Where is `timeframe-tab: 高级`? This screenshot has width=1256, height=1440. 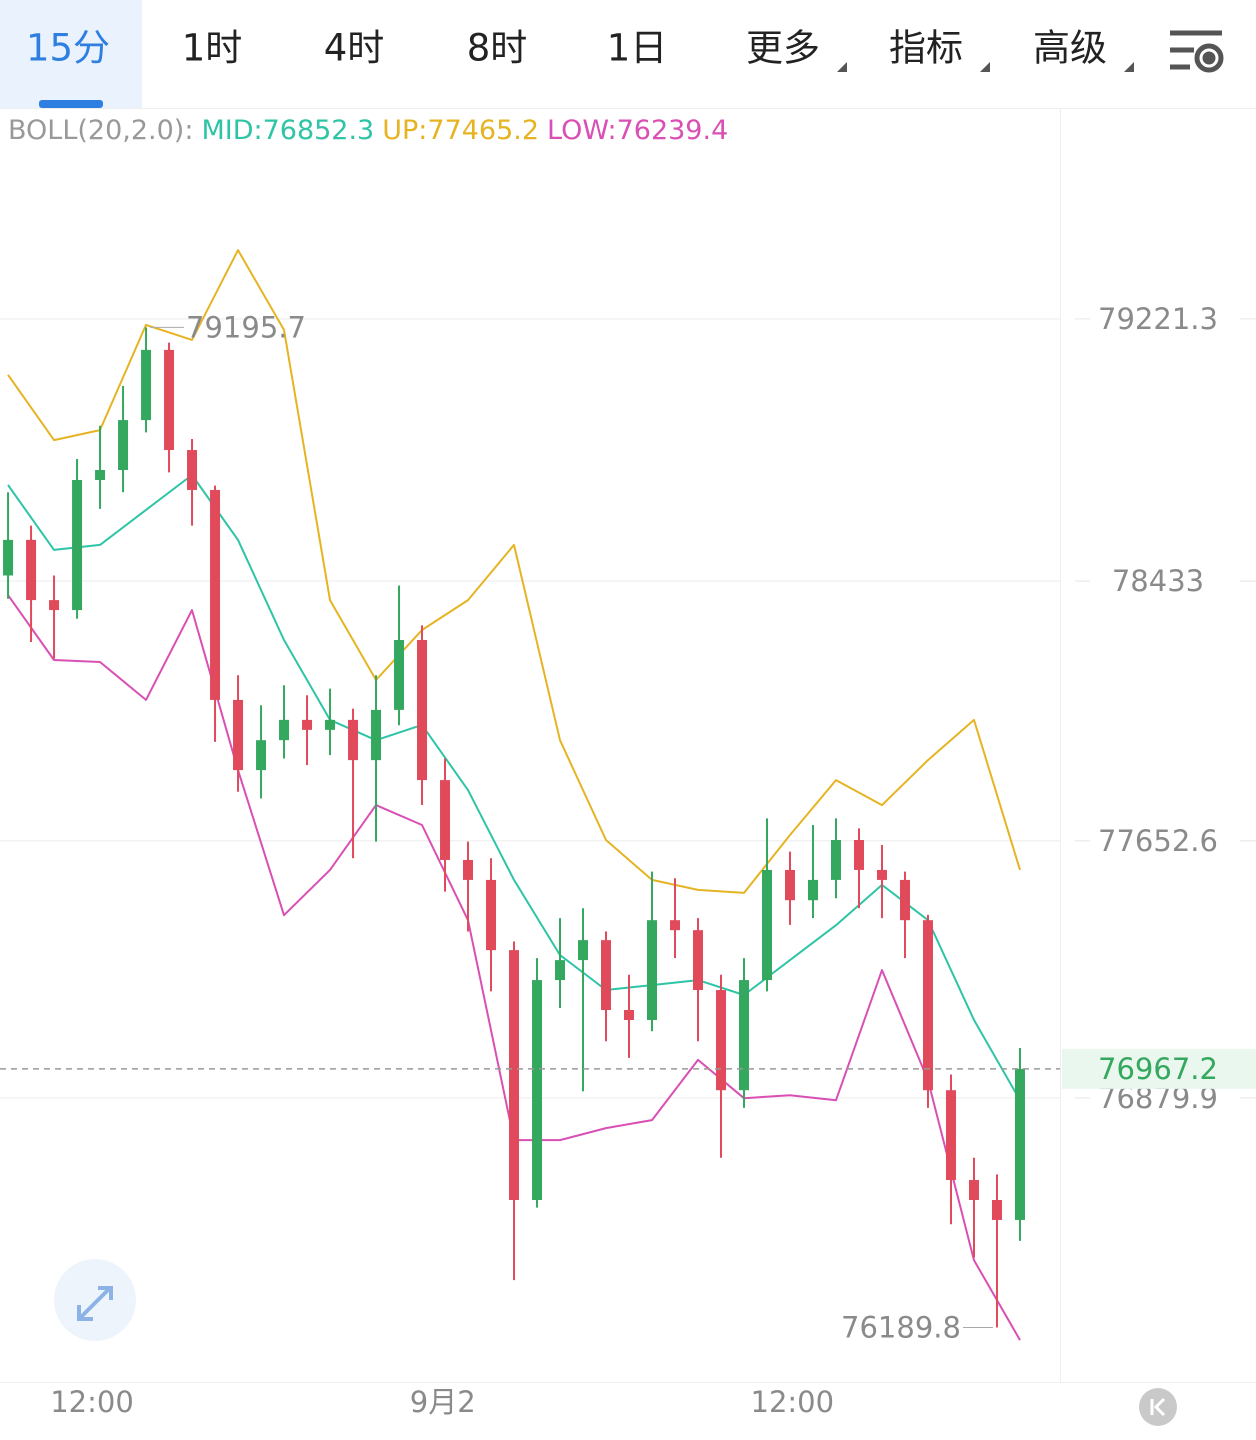 timeframe-tab: 高级 is located at coordinates (1070, 48).